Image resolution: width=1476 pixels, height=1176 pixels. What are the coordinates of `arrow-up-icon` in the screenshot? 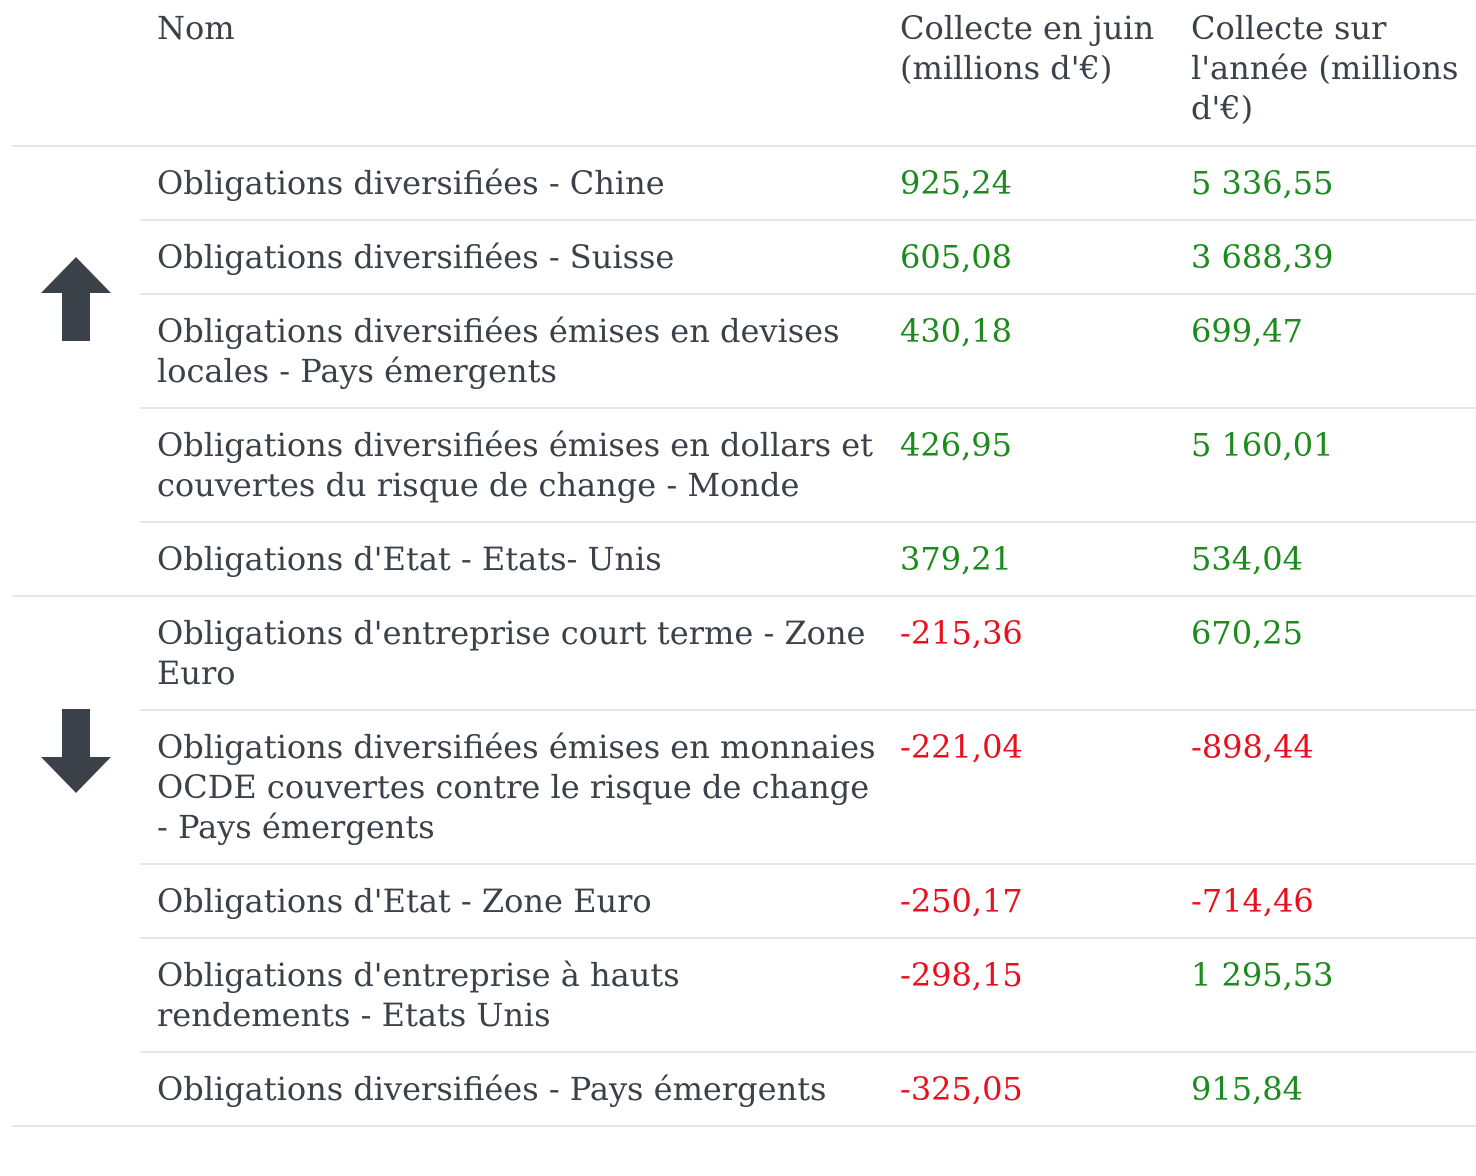 It's located at (76, 301).